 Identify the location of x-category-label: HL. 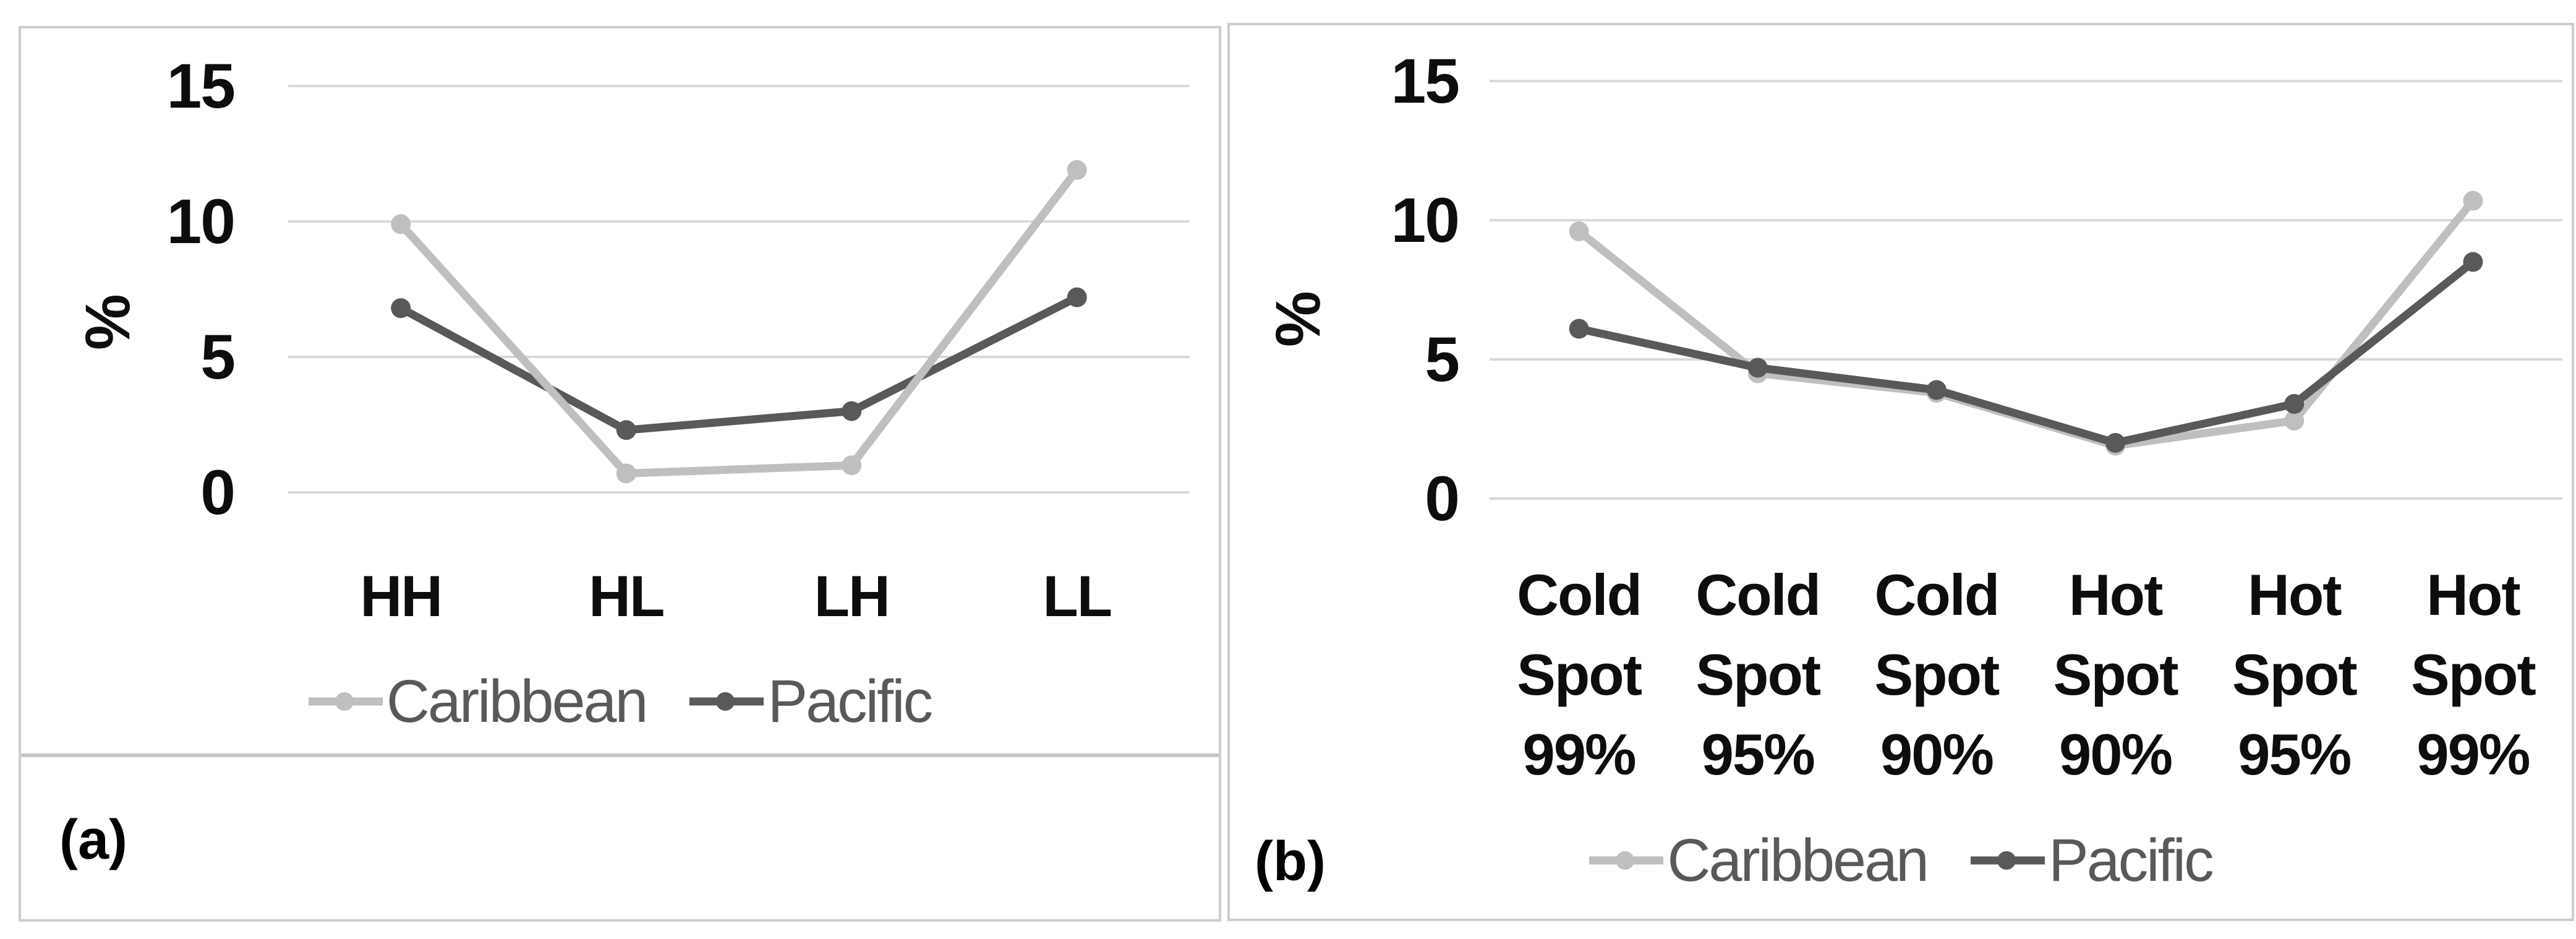
(627, 596).